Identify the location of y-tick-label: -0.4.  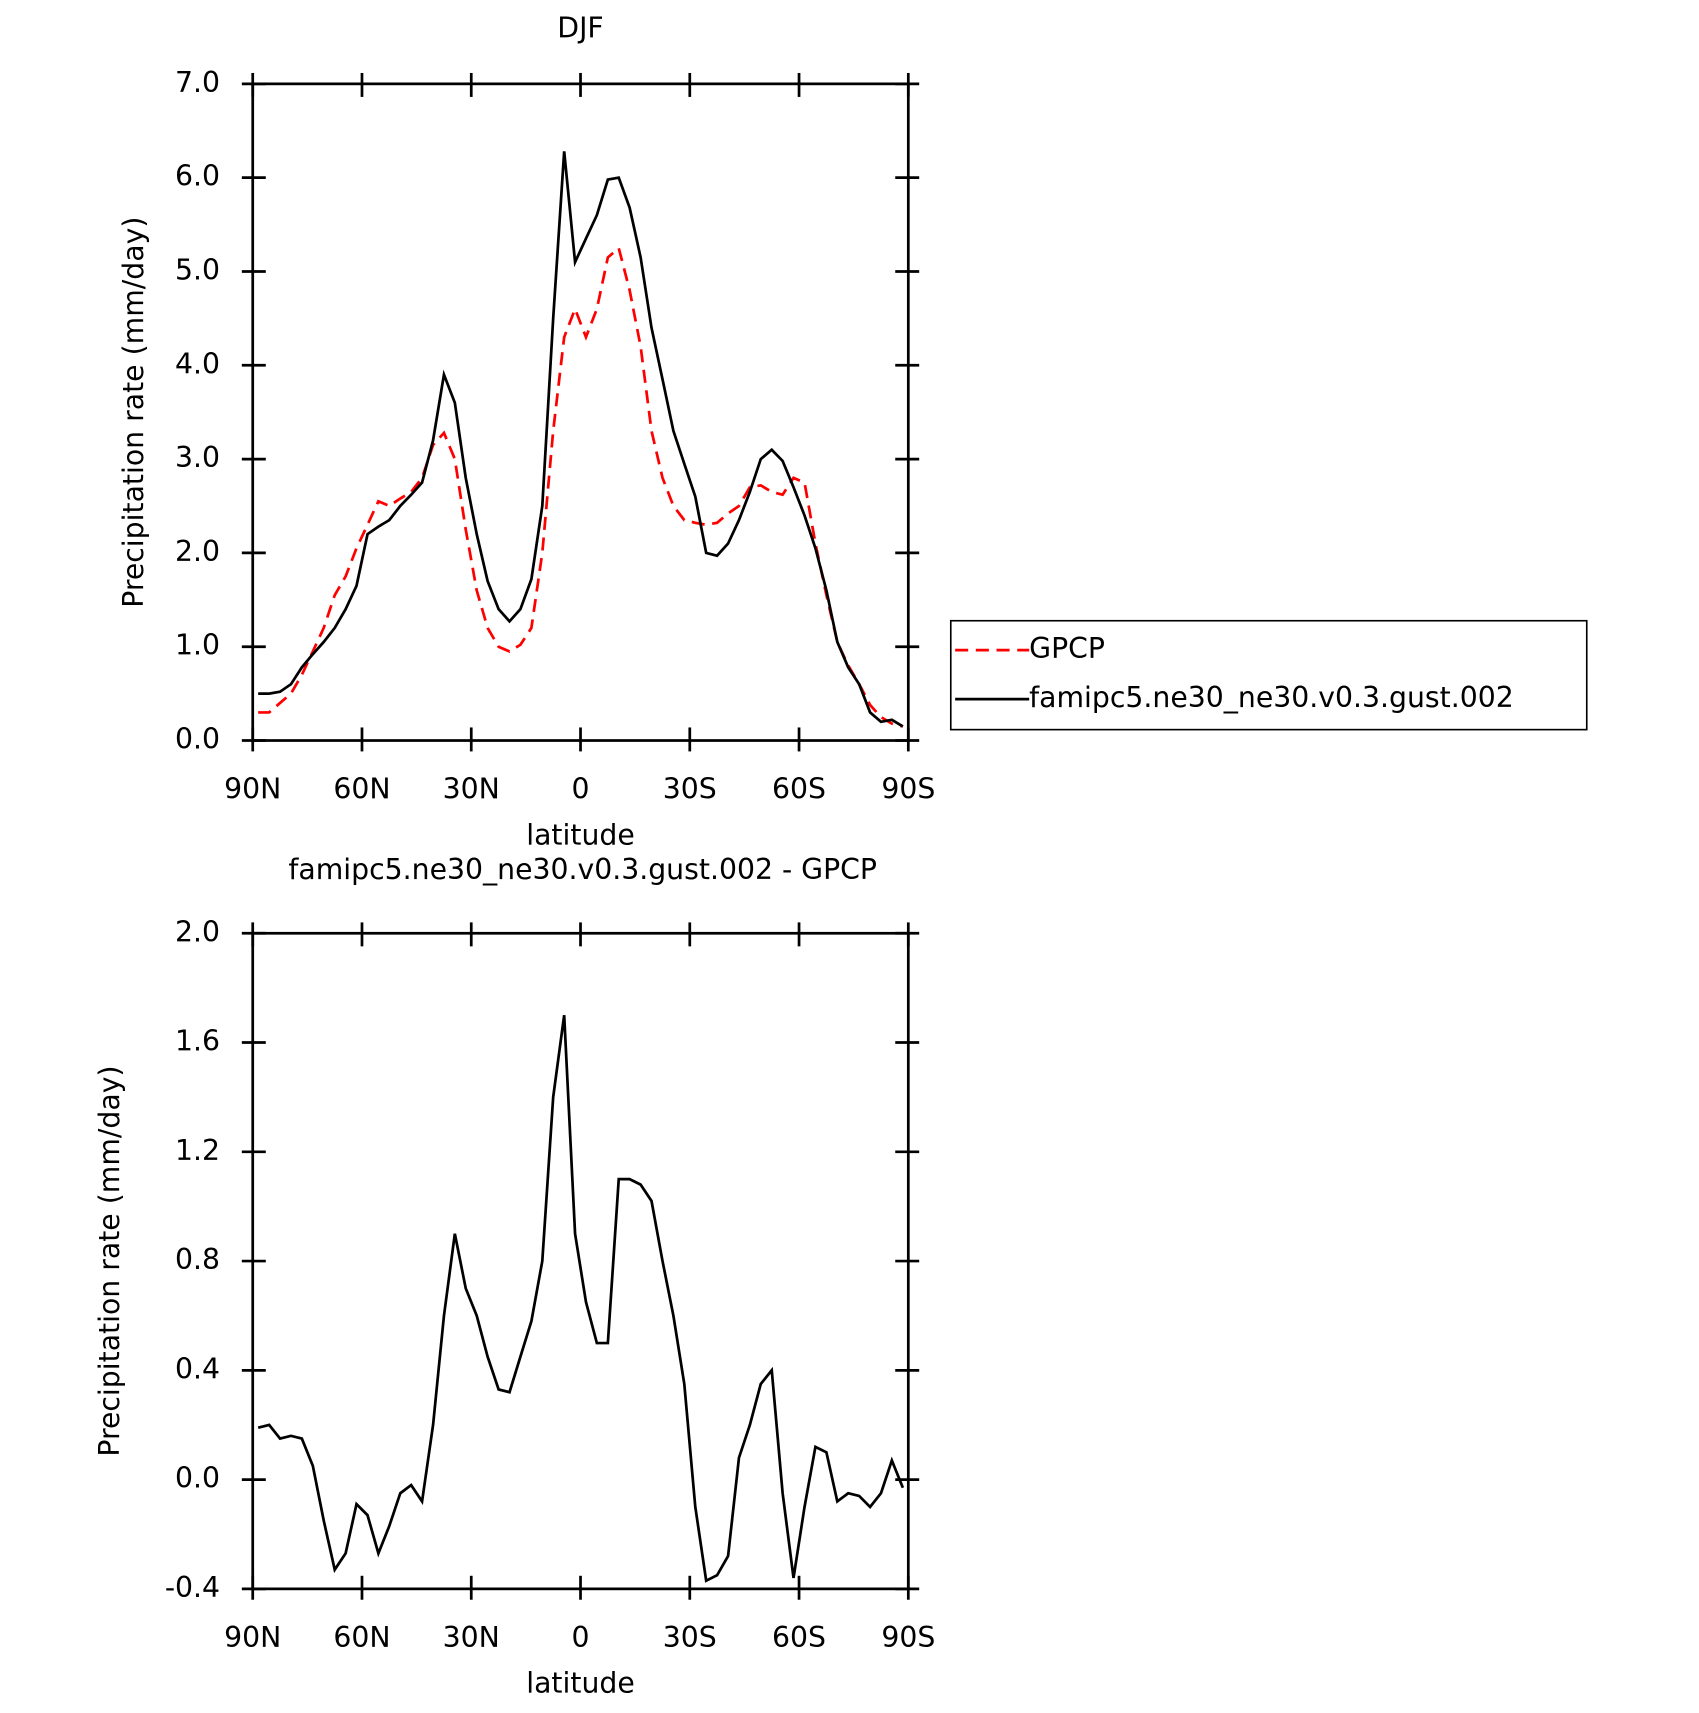
(192, 1587).